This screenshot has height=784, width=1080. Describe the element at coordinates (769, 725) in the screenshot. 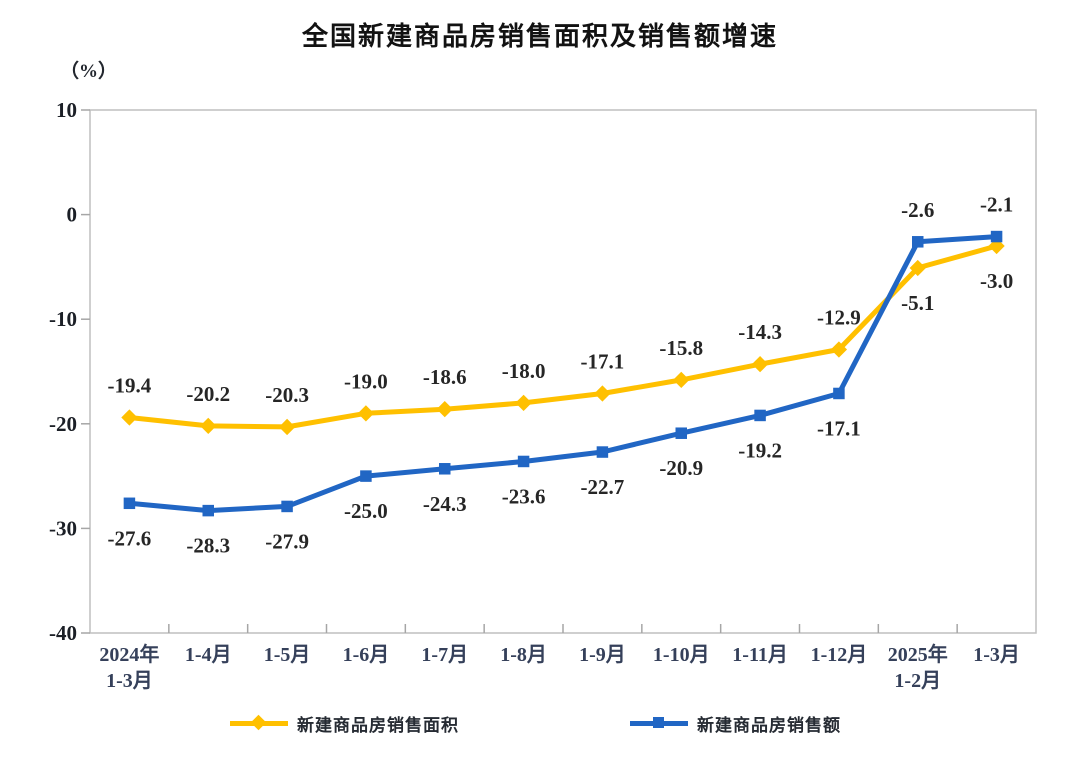

I see `legend-label-sales-amount: 新建商品房销售额` at that location.